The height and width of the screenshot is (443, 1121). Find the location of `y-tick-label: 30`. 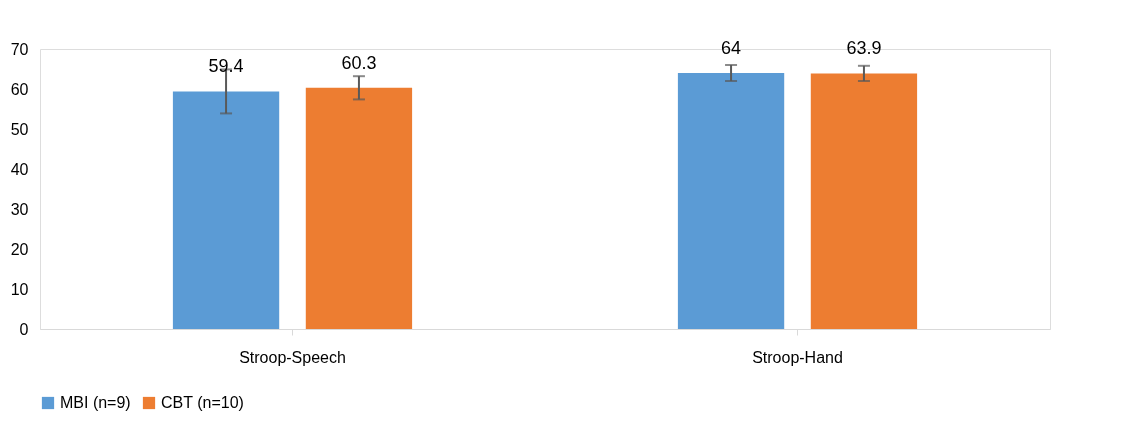

y-tick-label: 30 is located at coordinates (19, 209).